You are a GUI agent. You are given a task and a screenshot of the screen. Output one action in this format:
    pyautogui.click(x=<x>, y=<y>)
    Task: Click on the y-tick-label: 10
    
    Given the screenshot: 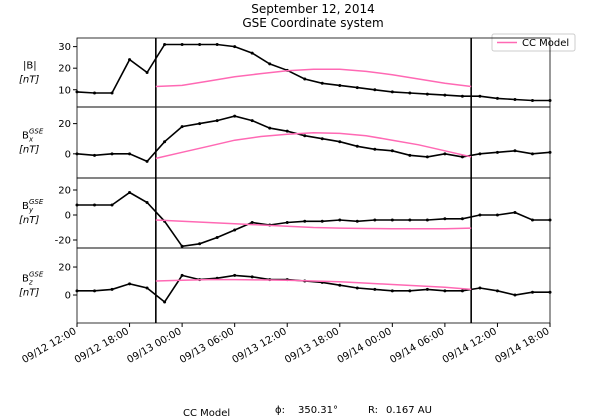 What is the action you would take?
    pyautogui.click(x=64, y=90)
    